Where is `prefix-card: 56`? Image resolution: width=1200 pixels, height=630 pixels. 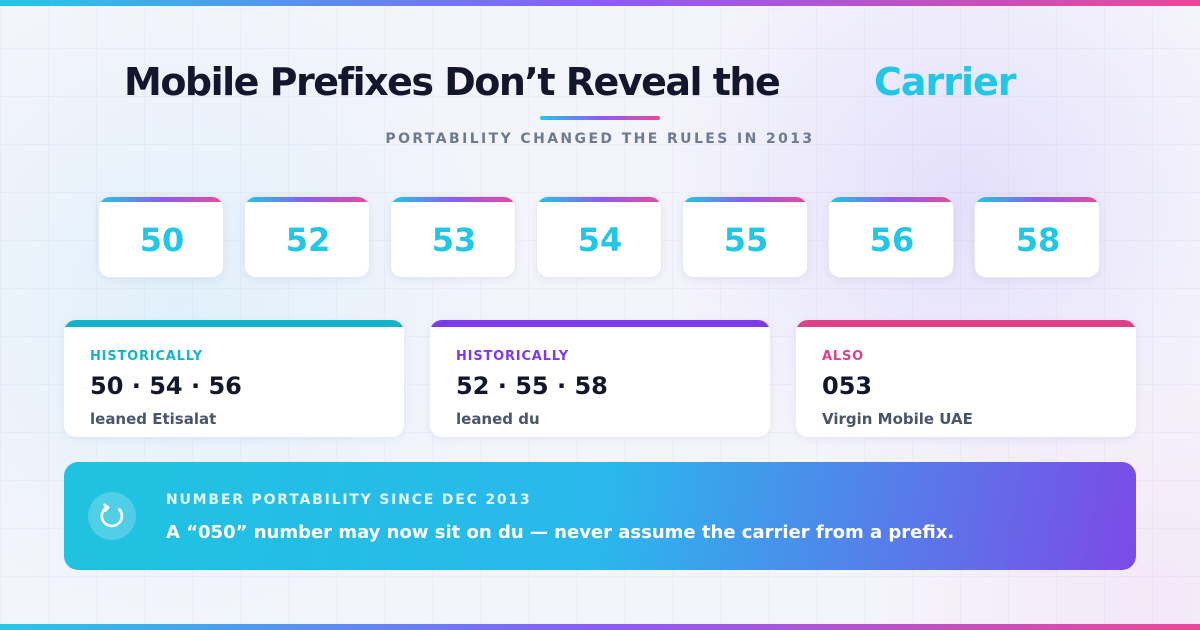
prefix-card: 56 is located at coordinates (891, 237).